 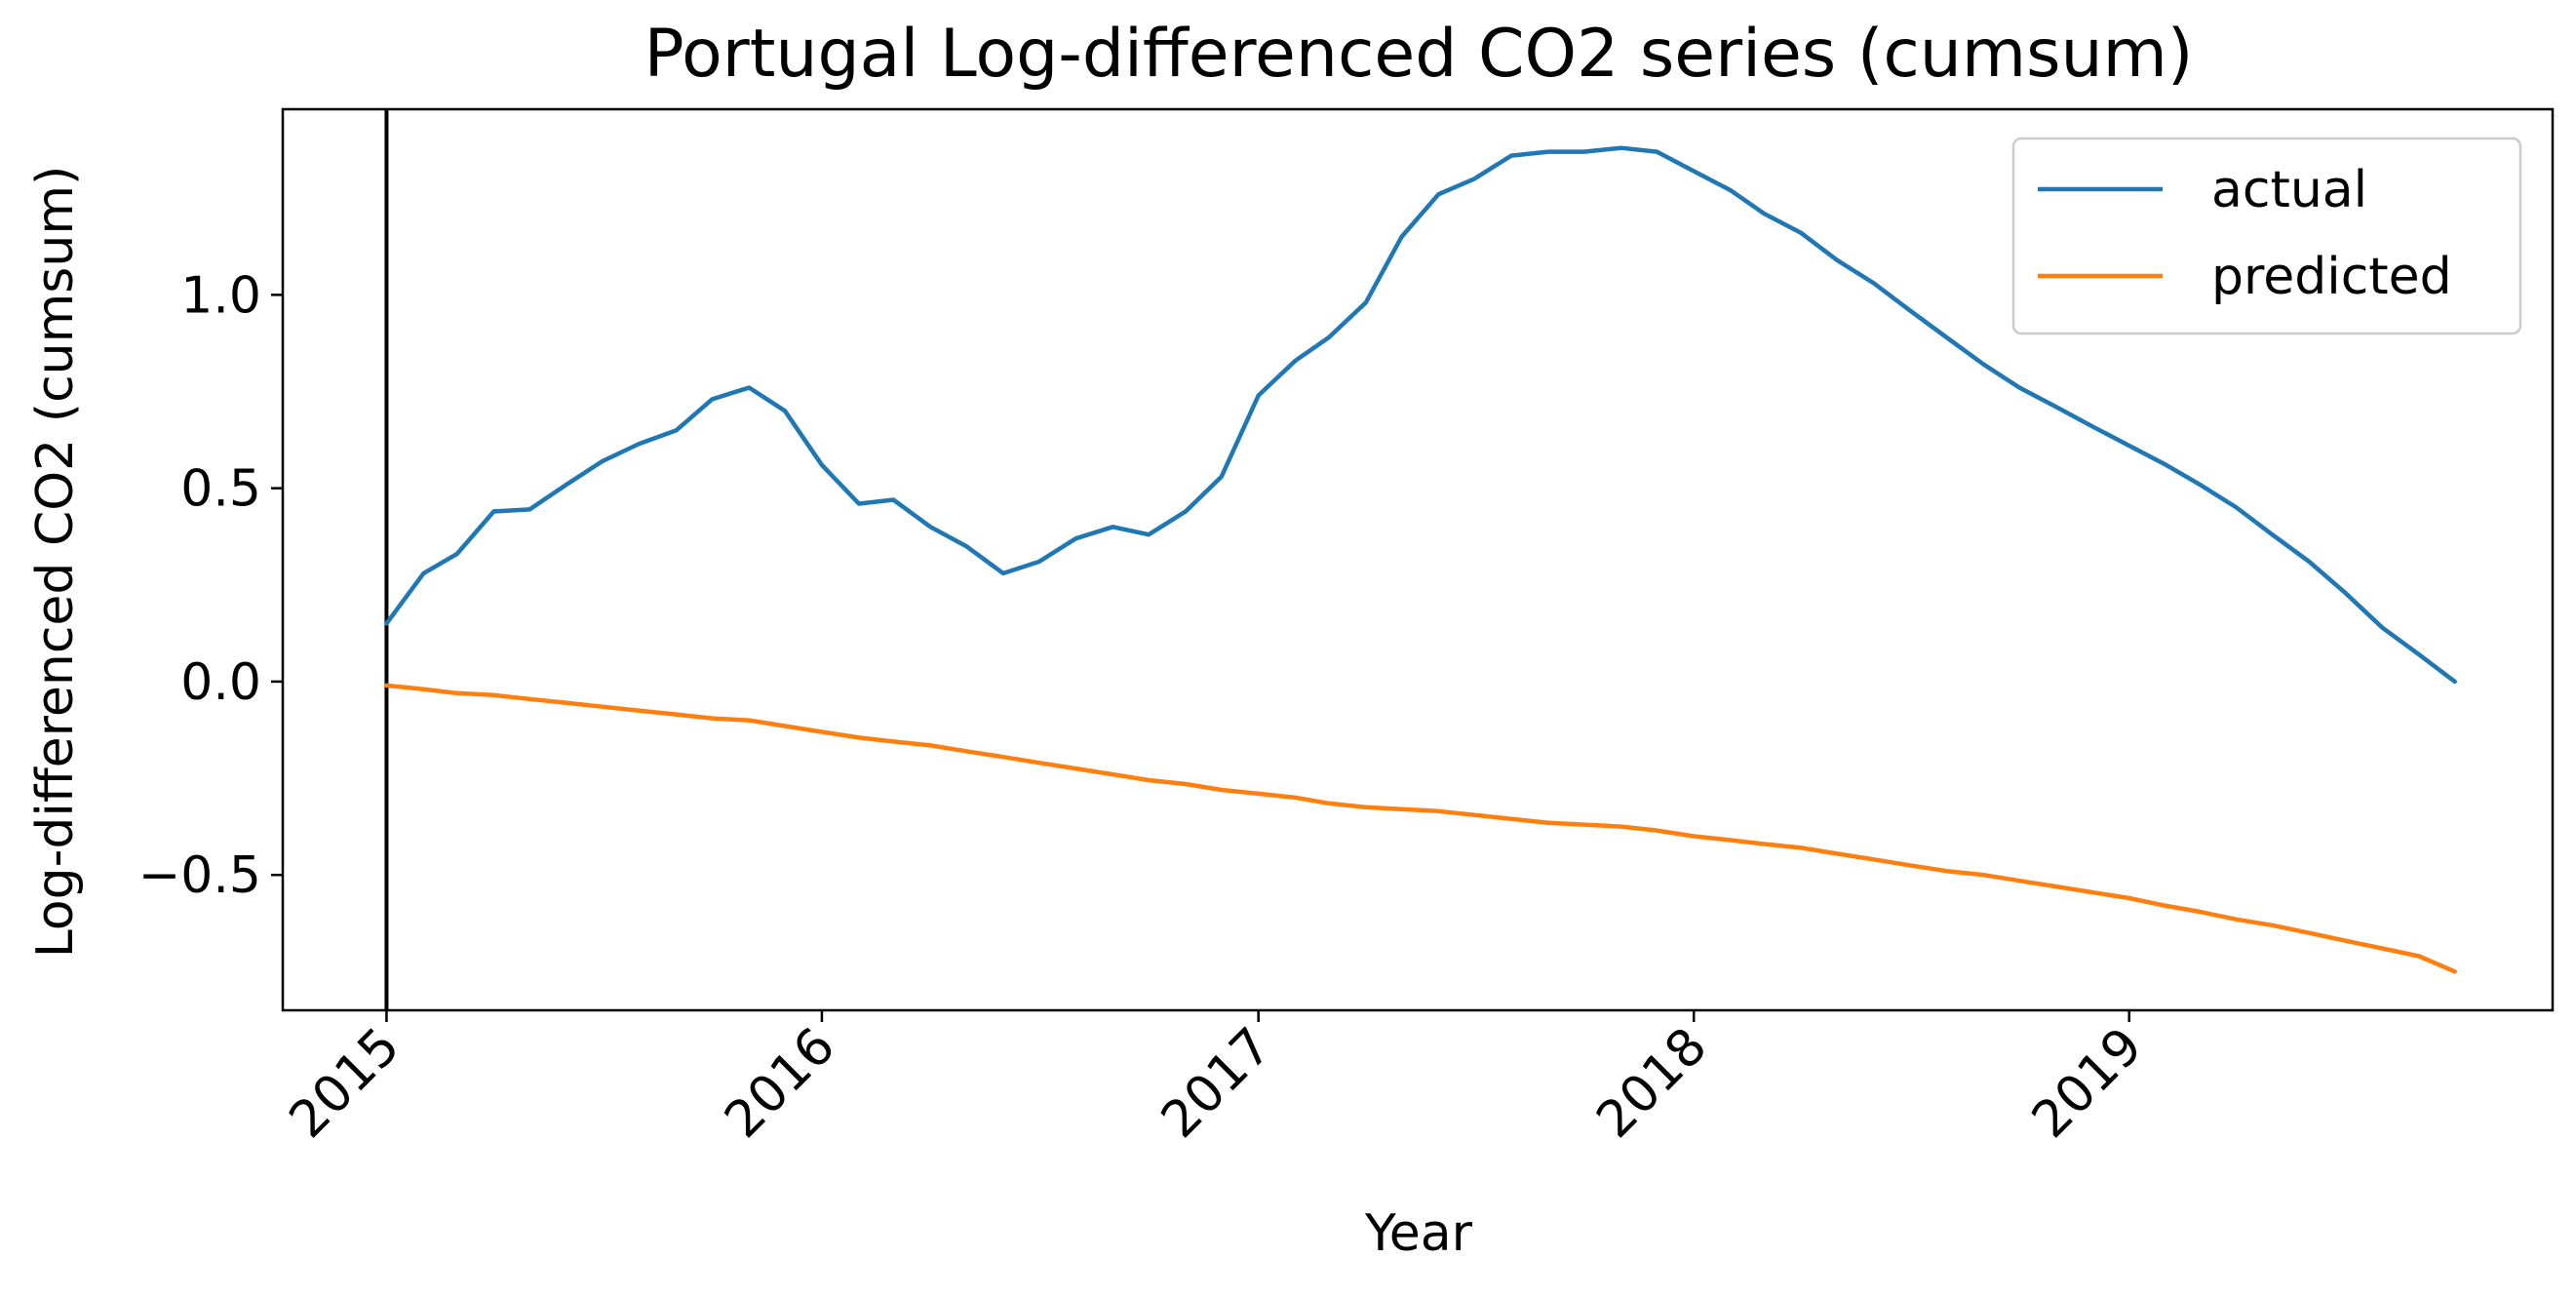 I want to click on y-axis-label: Log-differenced CO2 (cumsum), so click(x=55, y=562).